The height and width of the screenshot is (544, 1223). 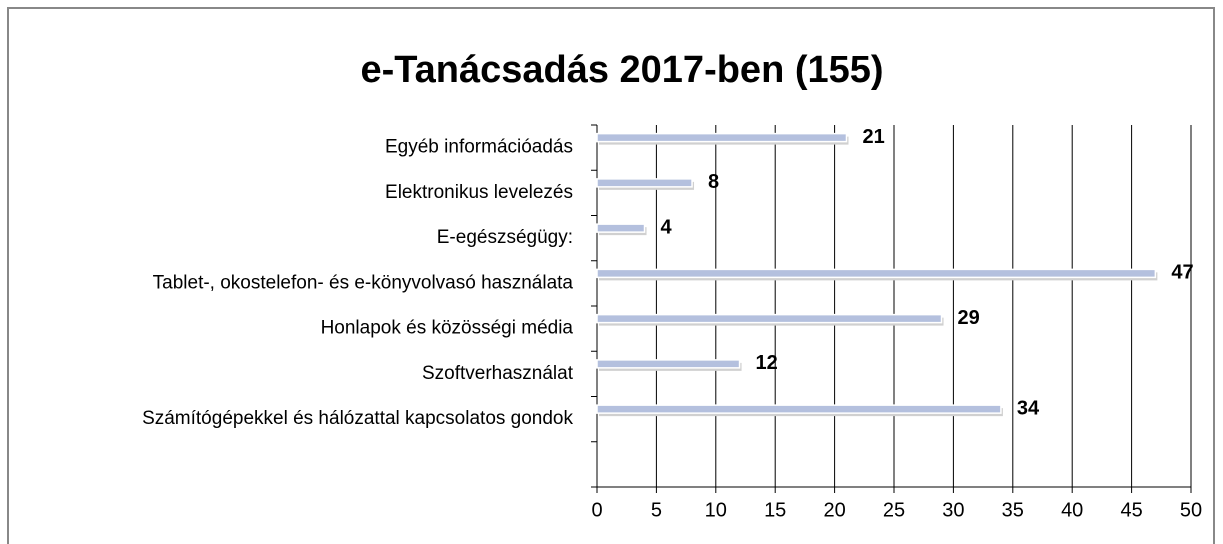 I want to click on x-tick-label: 20, so click(x=834, y=510).